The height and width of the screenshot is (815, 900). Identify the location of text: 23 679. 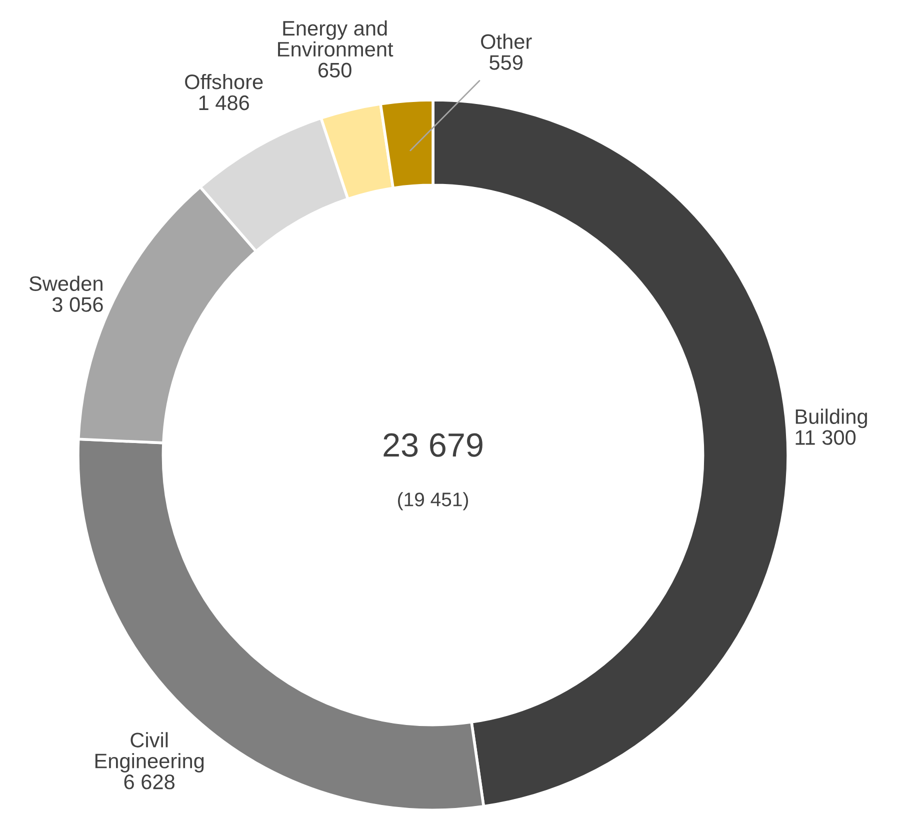
(433, 445).